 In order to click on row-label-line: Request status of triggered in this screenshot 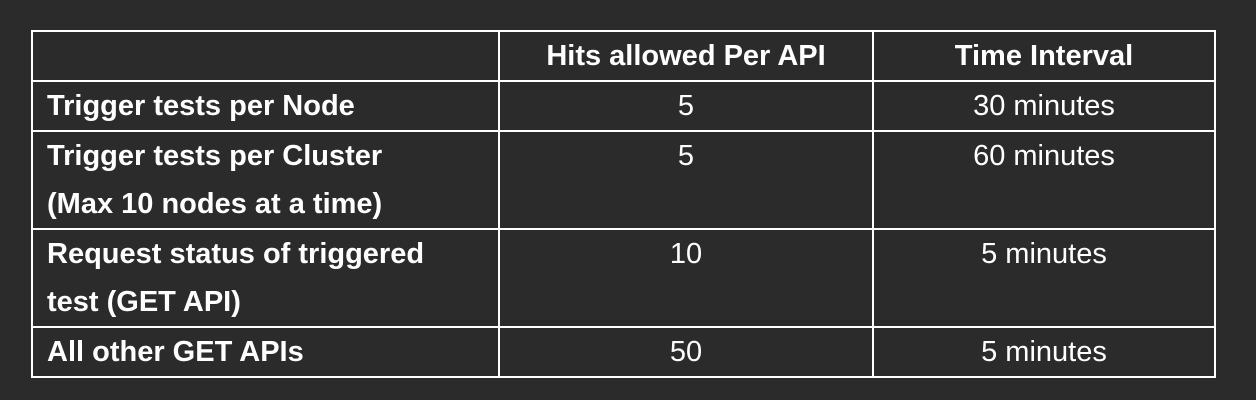, I will do `click(236, 254)`.